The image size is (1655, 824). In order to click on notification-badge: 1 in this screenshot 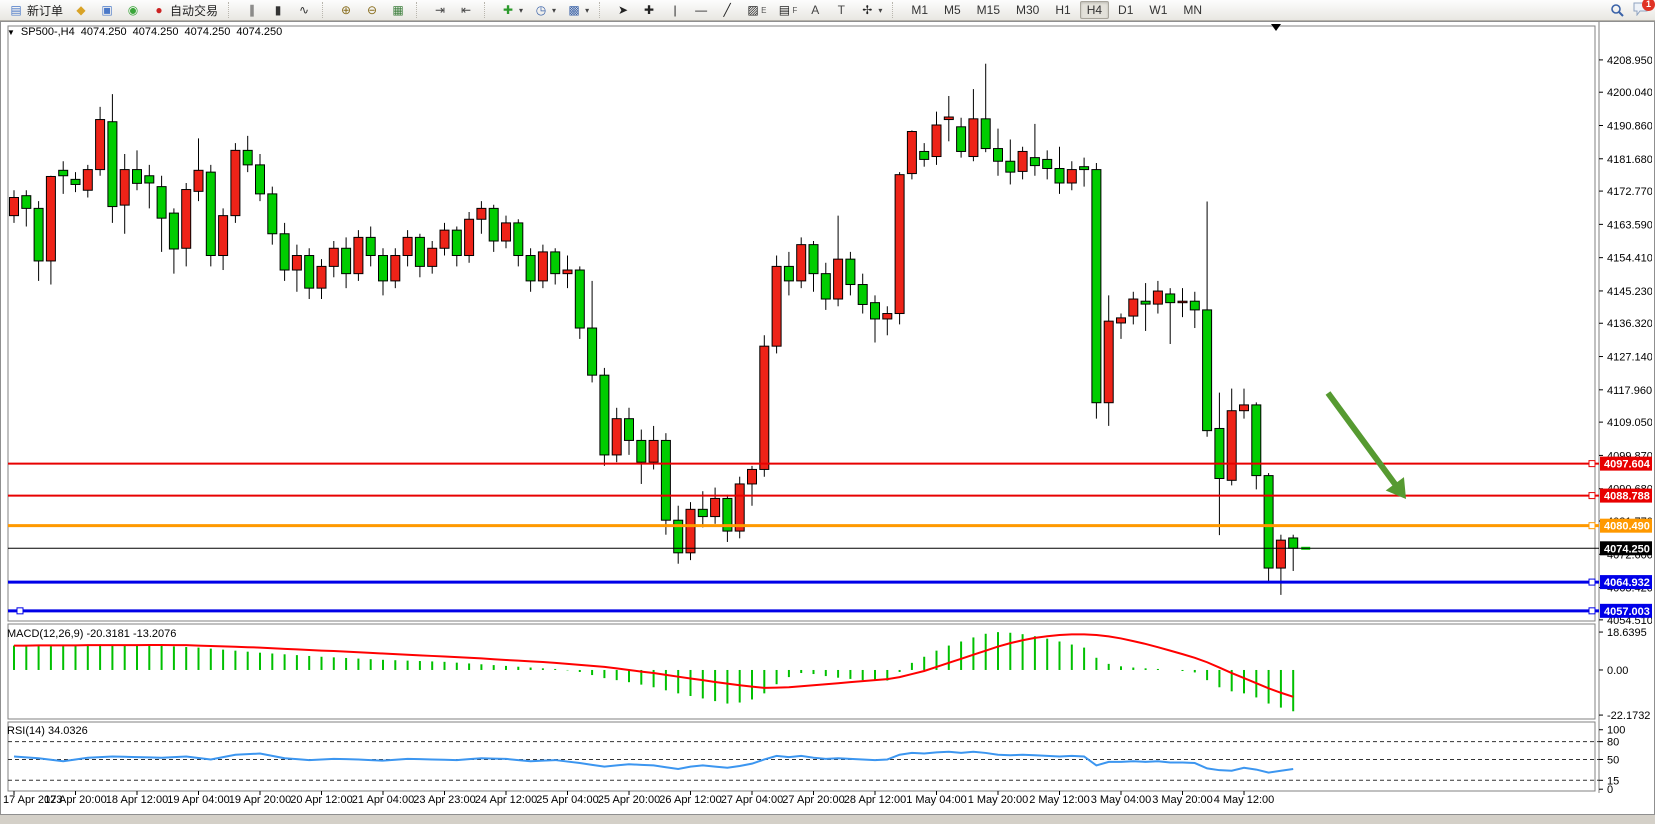, I will do `click(1648, 5)`.